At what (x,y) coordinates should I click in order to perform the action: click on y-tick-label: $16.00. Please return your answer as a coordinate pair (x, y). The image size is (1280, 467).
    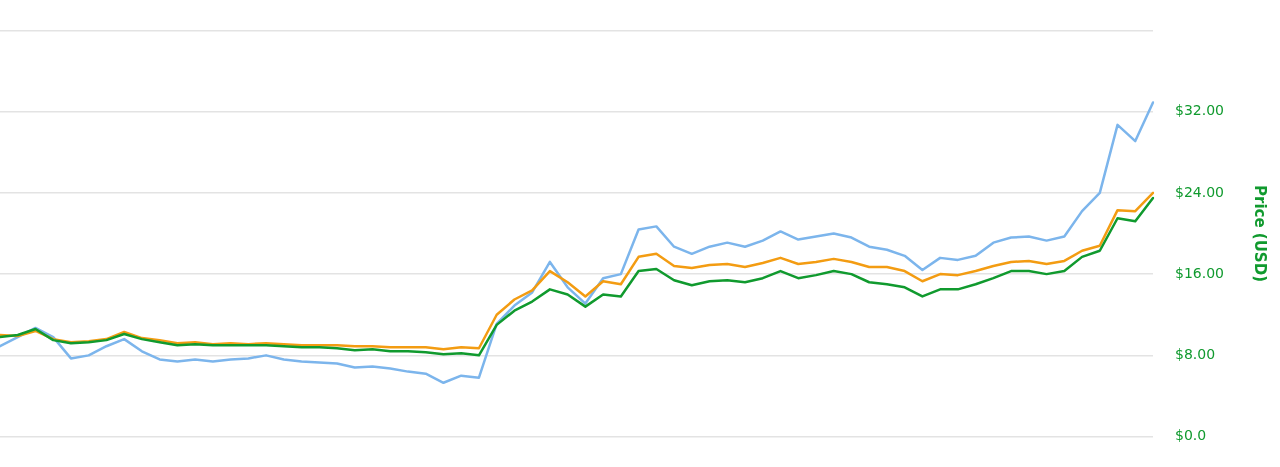
    Looking at the image, I should click on (1200, 272).